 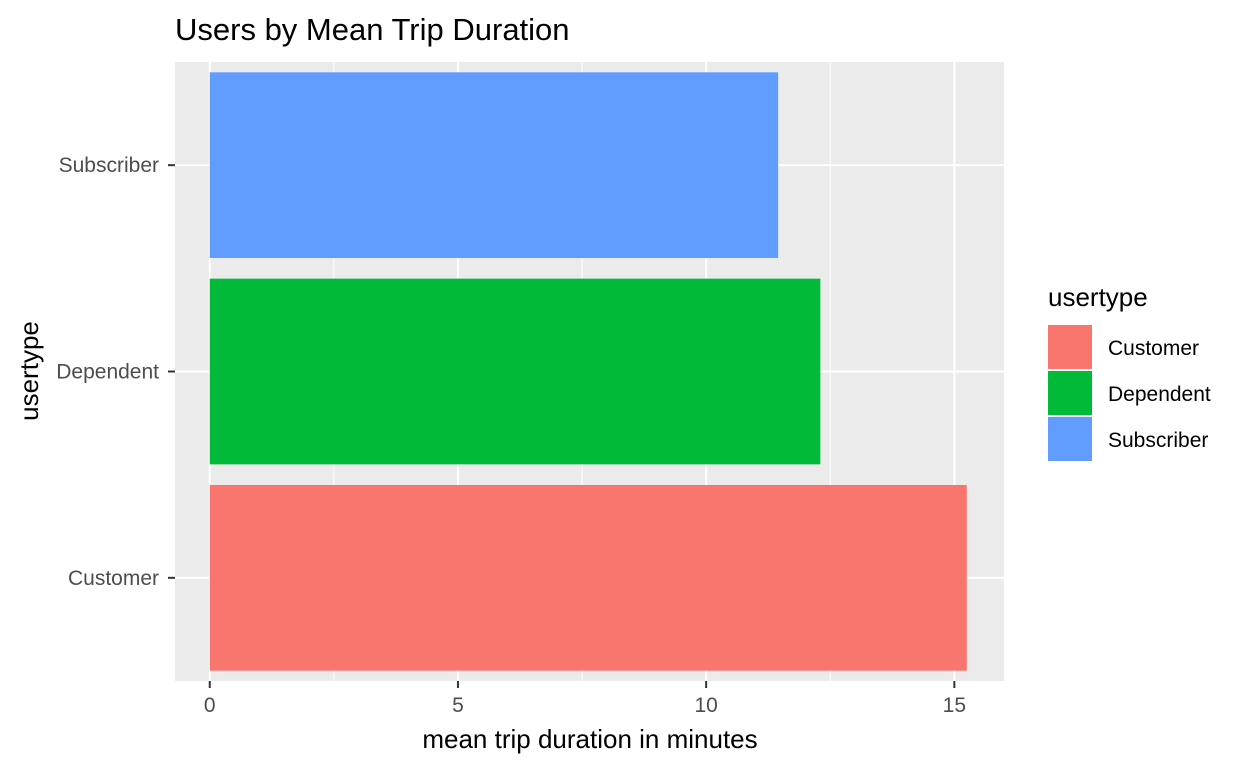 I want to click on legend-label-subscriber: Subscriber, so click(x=1158, y=440).